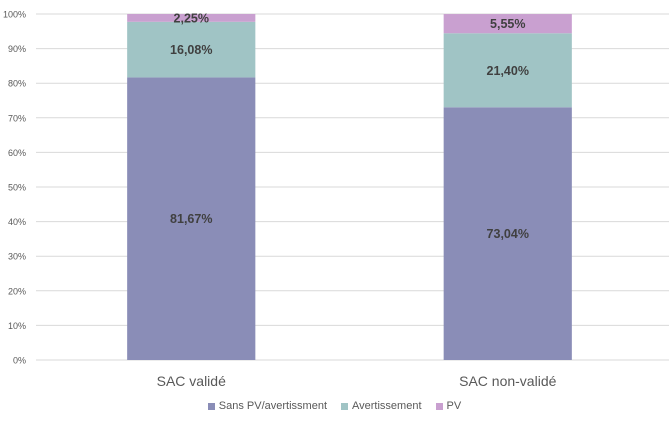 This screenshot has height=423, width=669. What do you see at coordinates (17, 291) in the screenshot?
I see `y-tick-label: 20%` at bounding box center [17, 291].